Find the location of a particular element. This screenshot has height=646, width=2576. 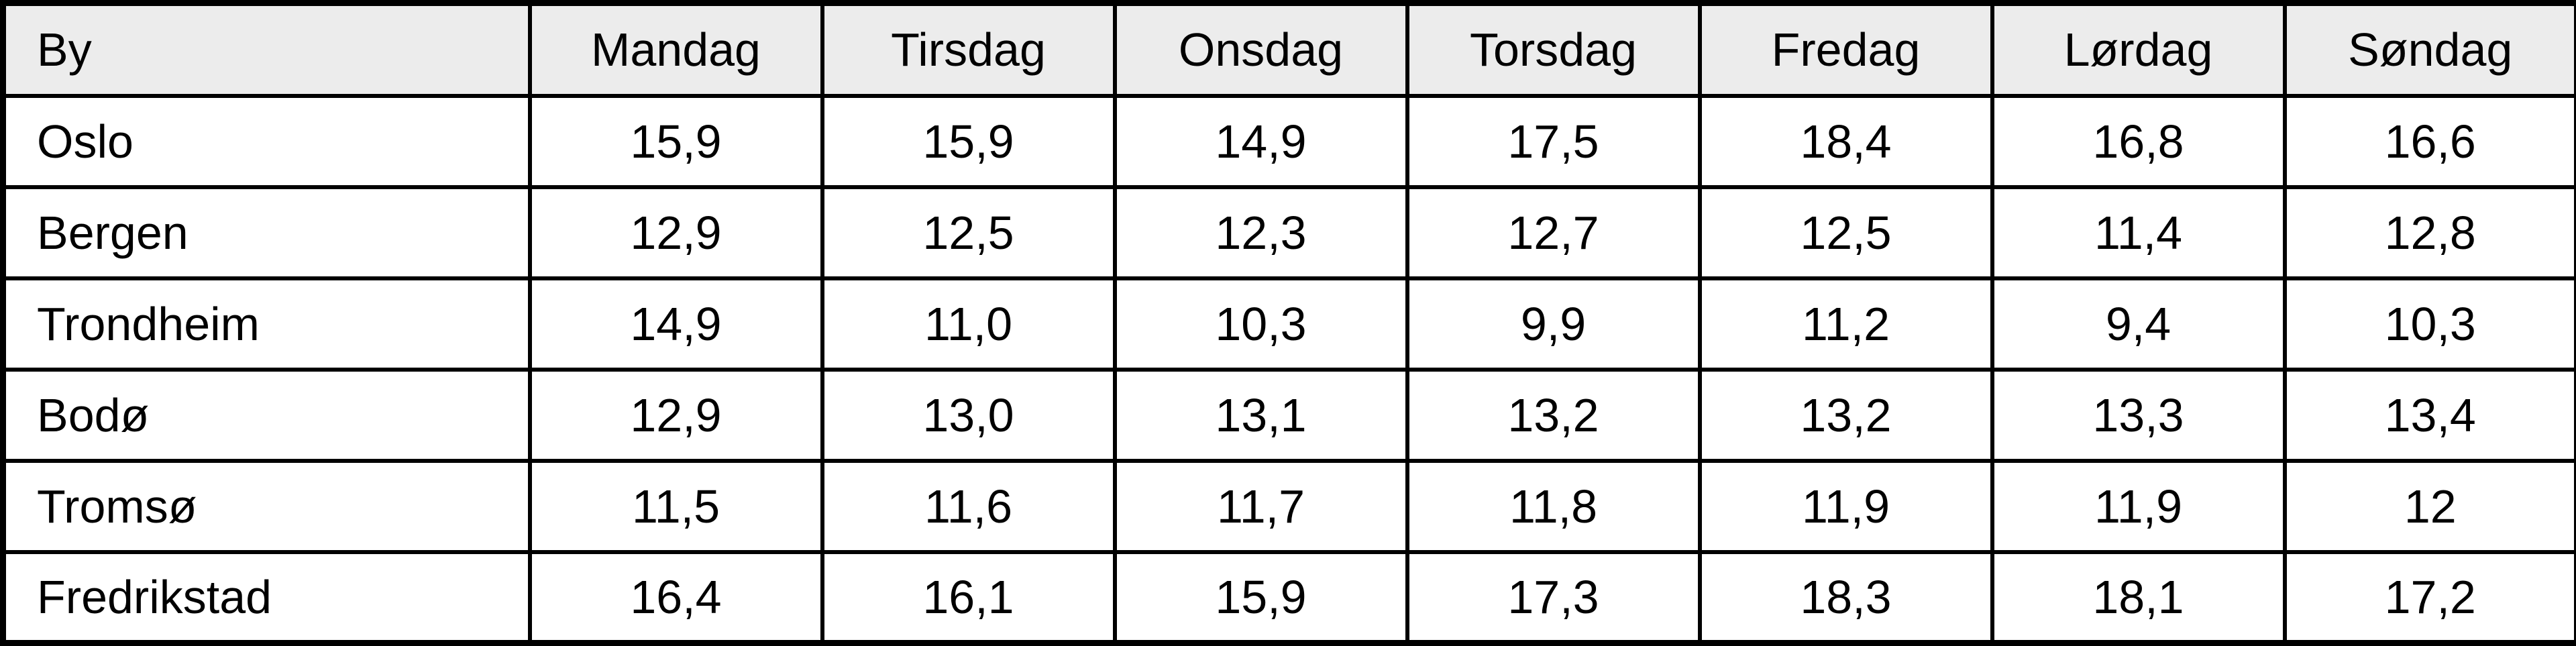

column-header-sondag: Søndag is located at coordinates (2430, 49).